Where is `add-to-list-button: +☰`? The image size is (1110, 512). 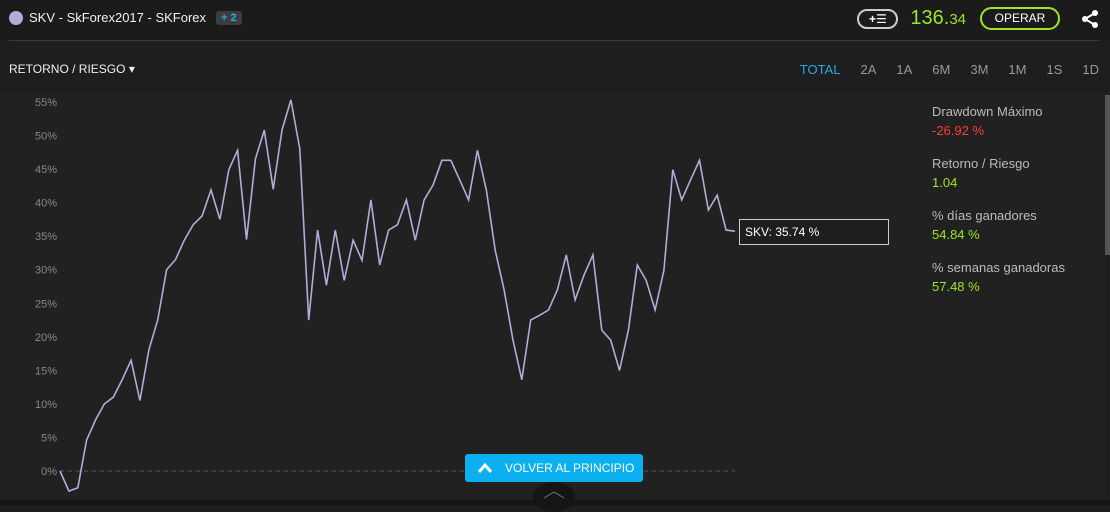
add-to-list-button: +☰ is located at coordinates (878, 18).